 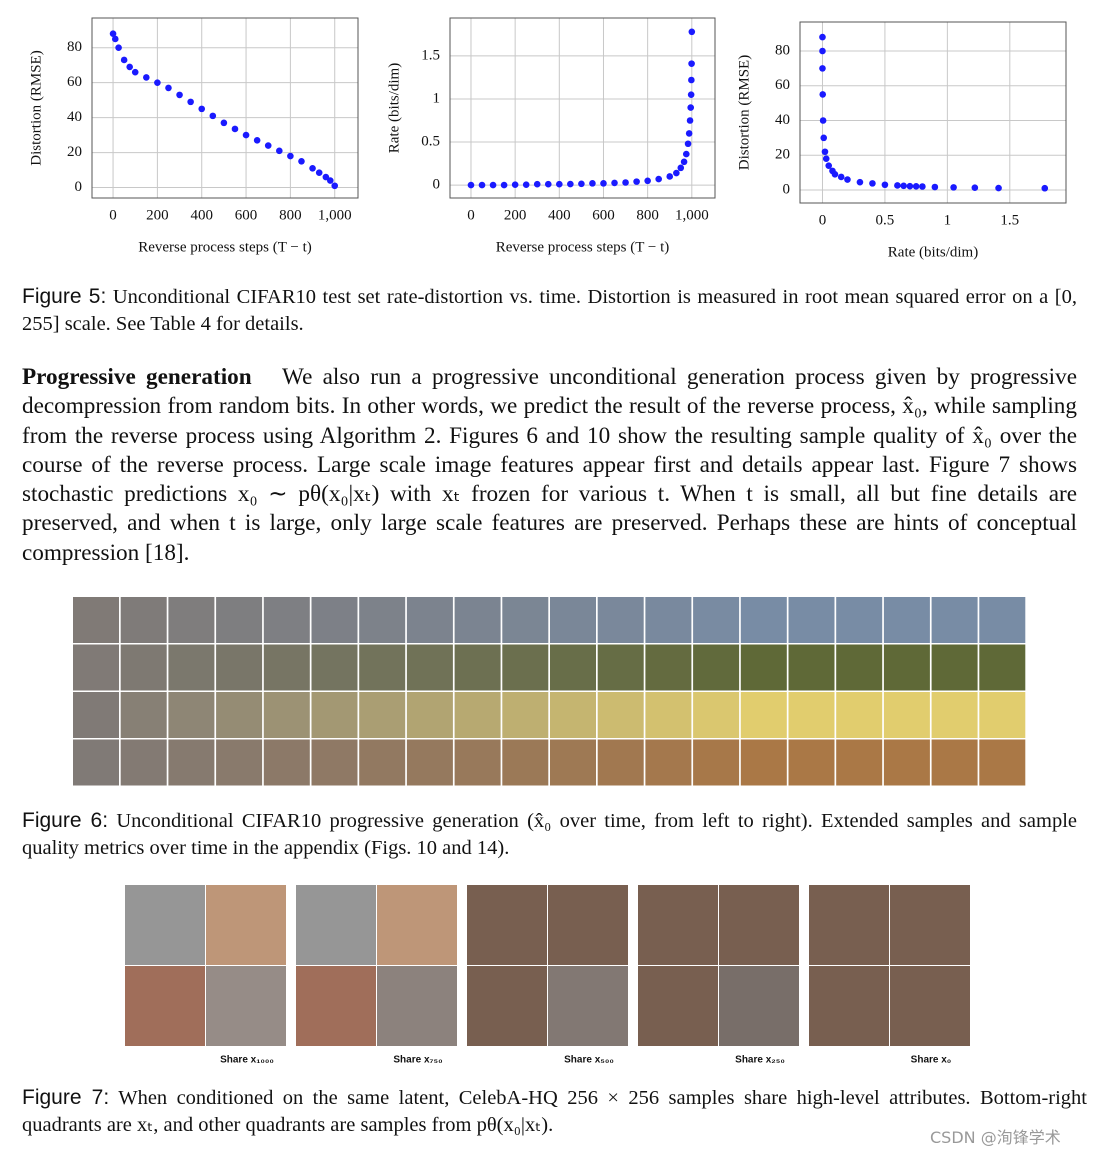 I want to click on x-tick-label: 1,000, so click(x=335, y=215).